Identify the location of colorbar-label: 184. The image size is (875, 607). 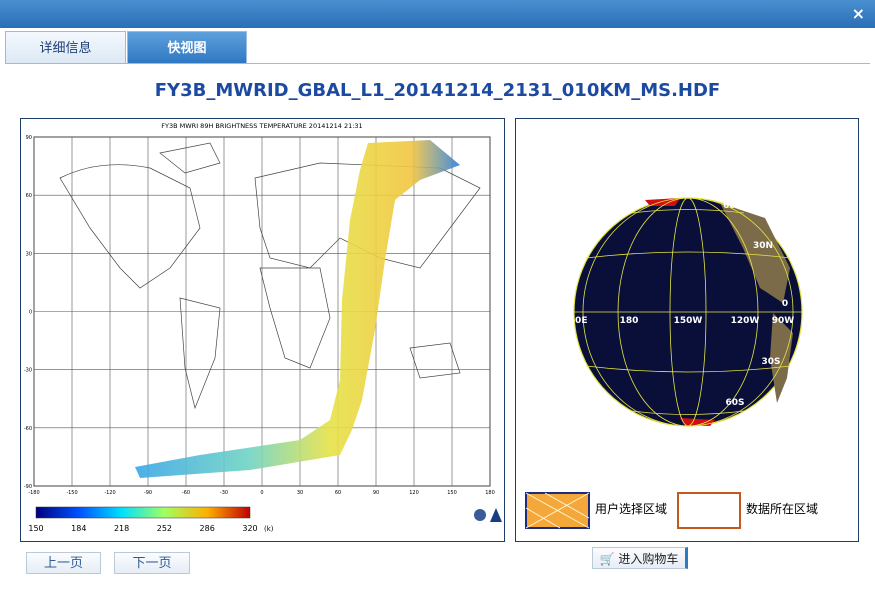
(78, 528).